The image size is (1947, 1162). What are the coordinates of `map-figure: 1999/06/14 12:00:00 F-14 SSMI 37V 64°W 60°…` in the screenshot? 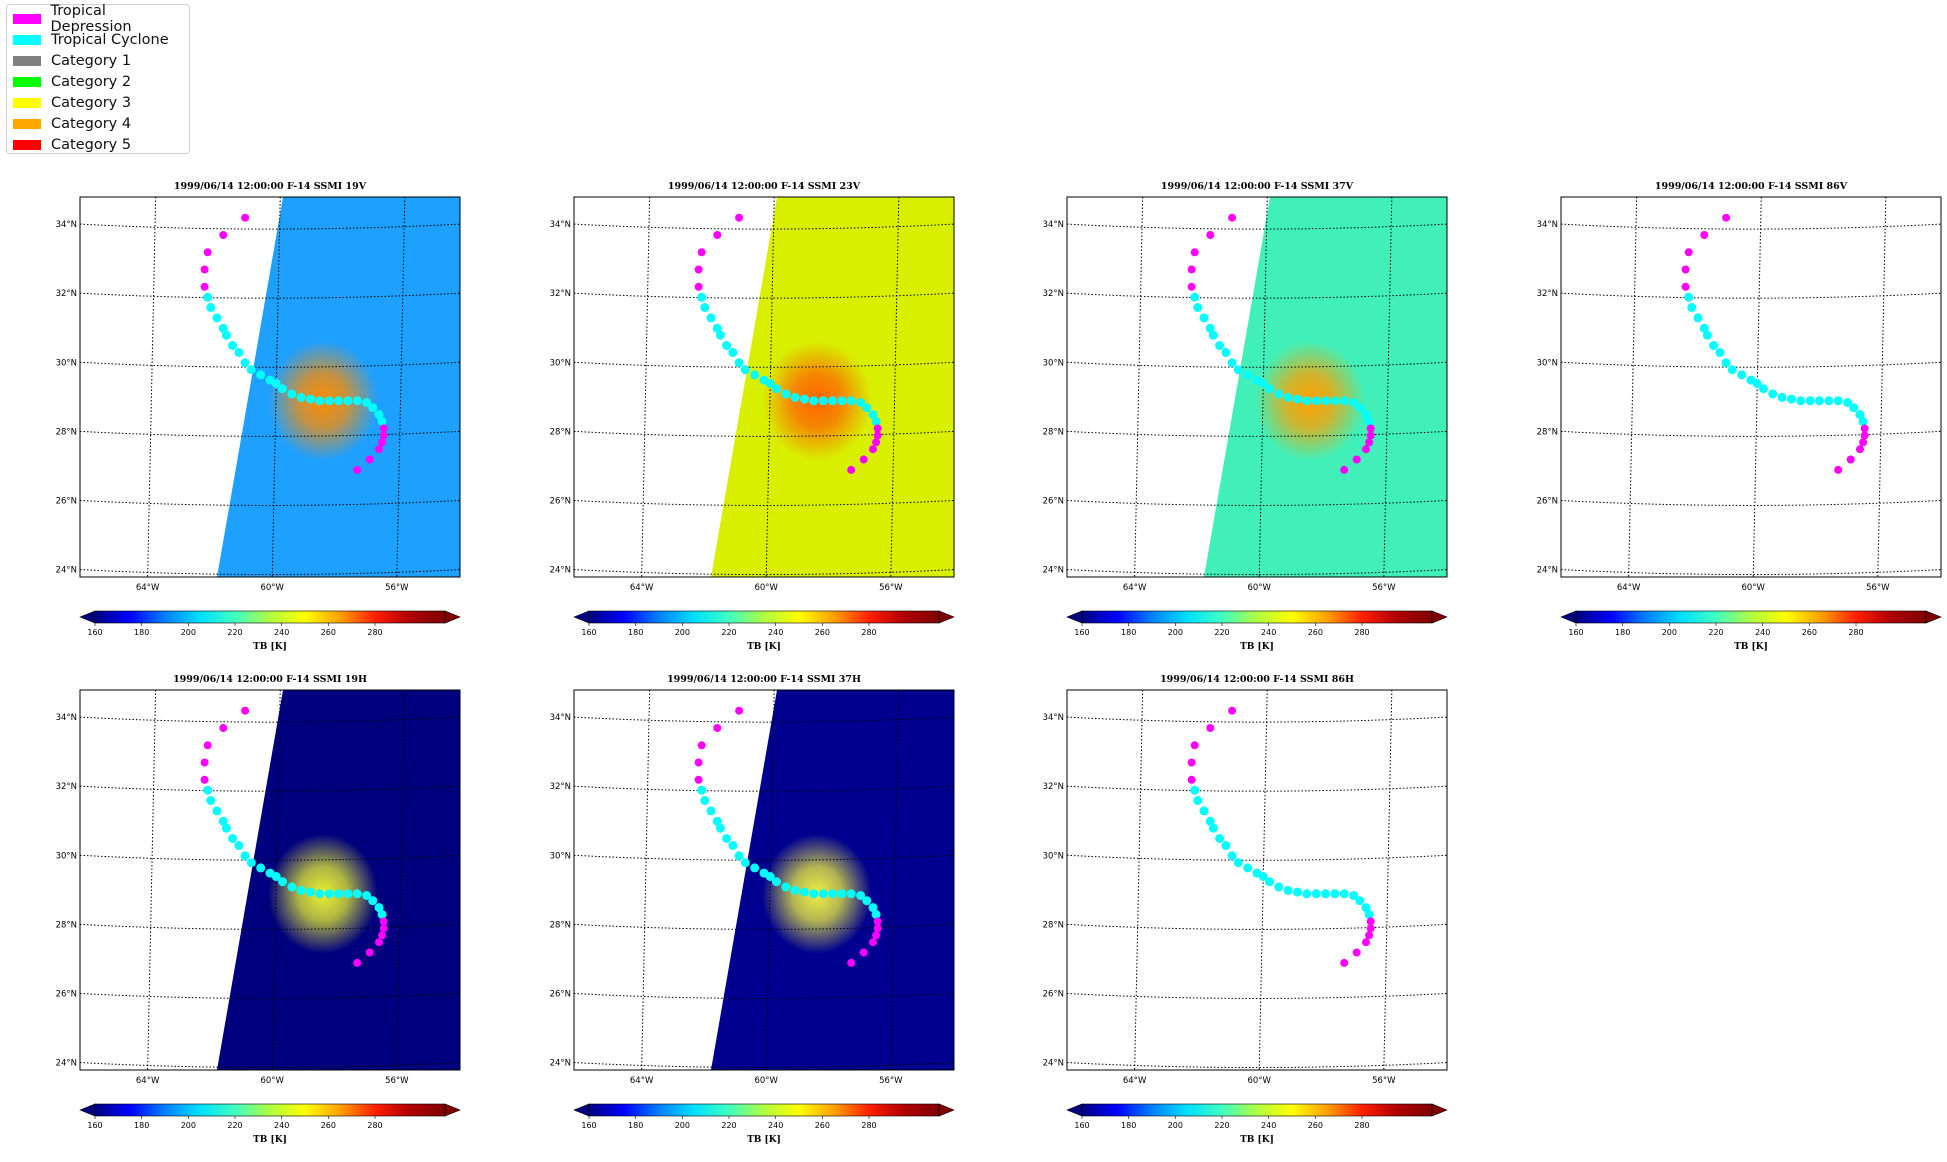 It's located at (1245, 416).